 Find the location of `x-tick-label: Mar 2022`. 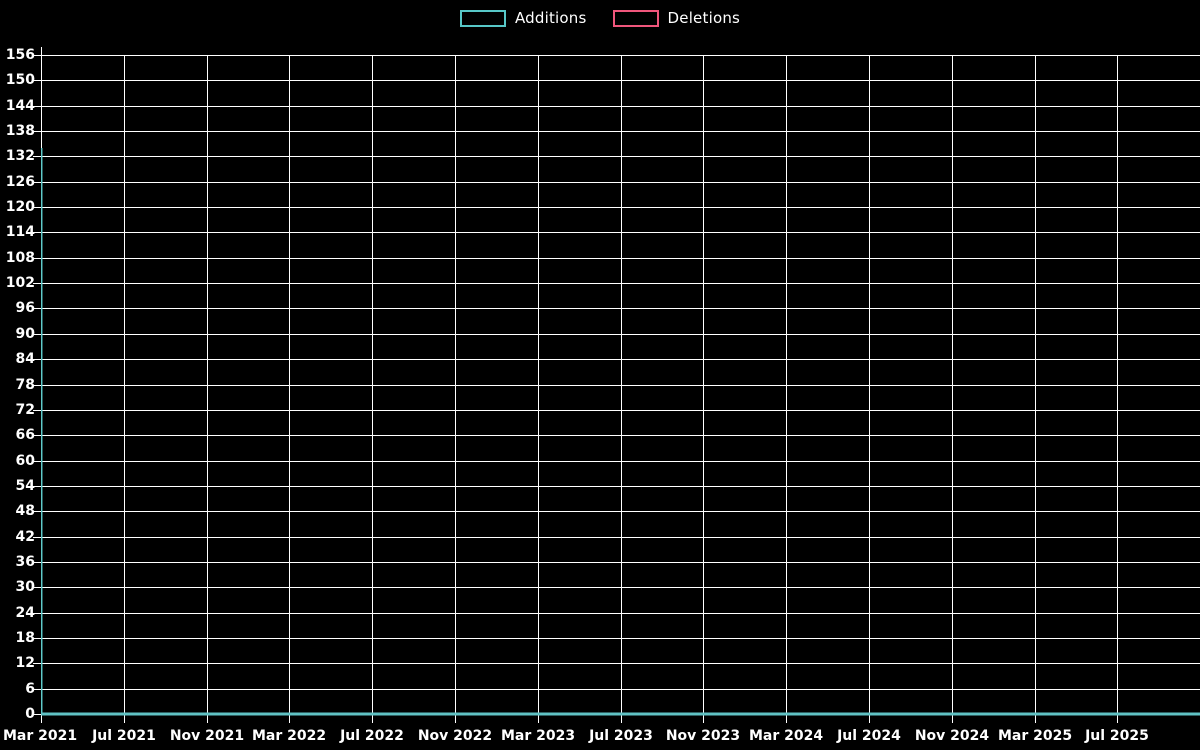

x-tick-label: Mar 2022 is located at coordinates (289, 736).